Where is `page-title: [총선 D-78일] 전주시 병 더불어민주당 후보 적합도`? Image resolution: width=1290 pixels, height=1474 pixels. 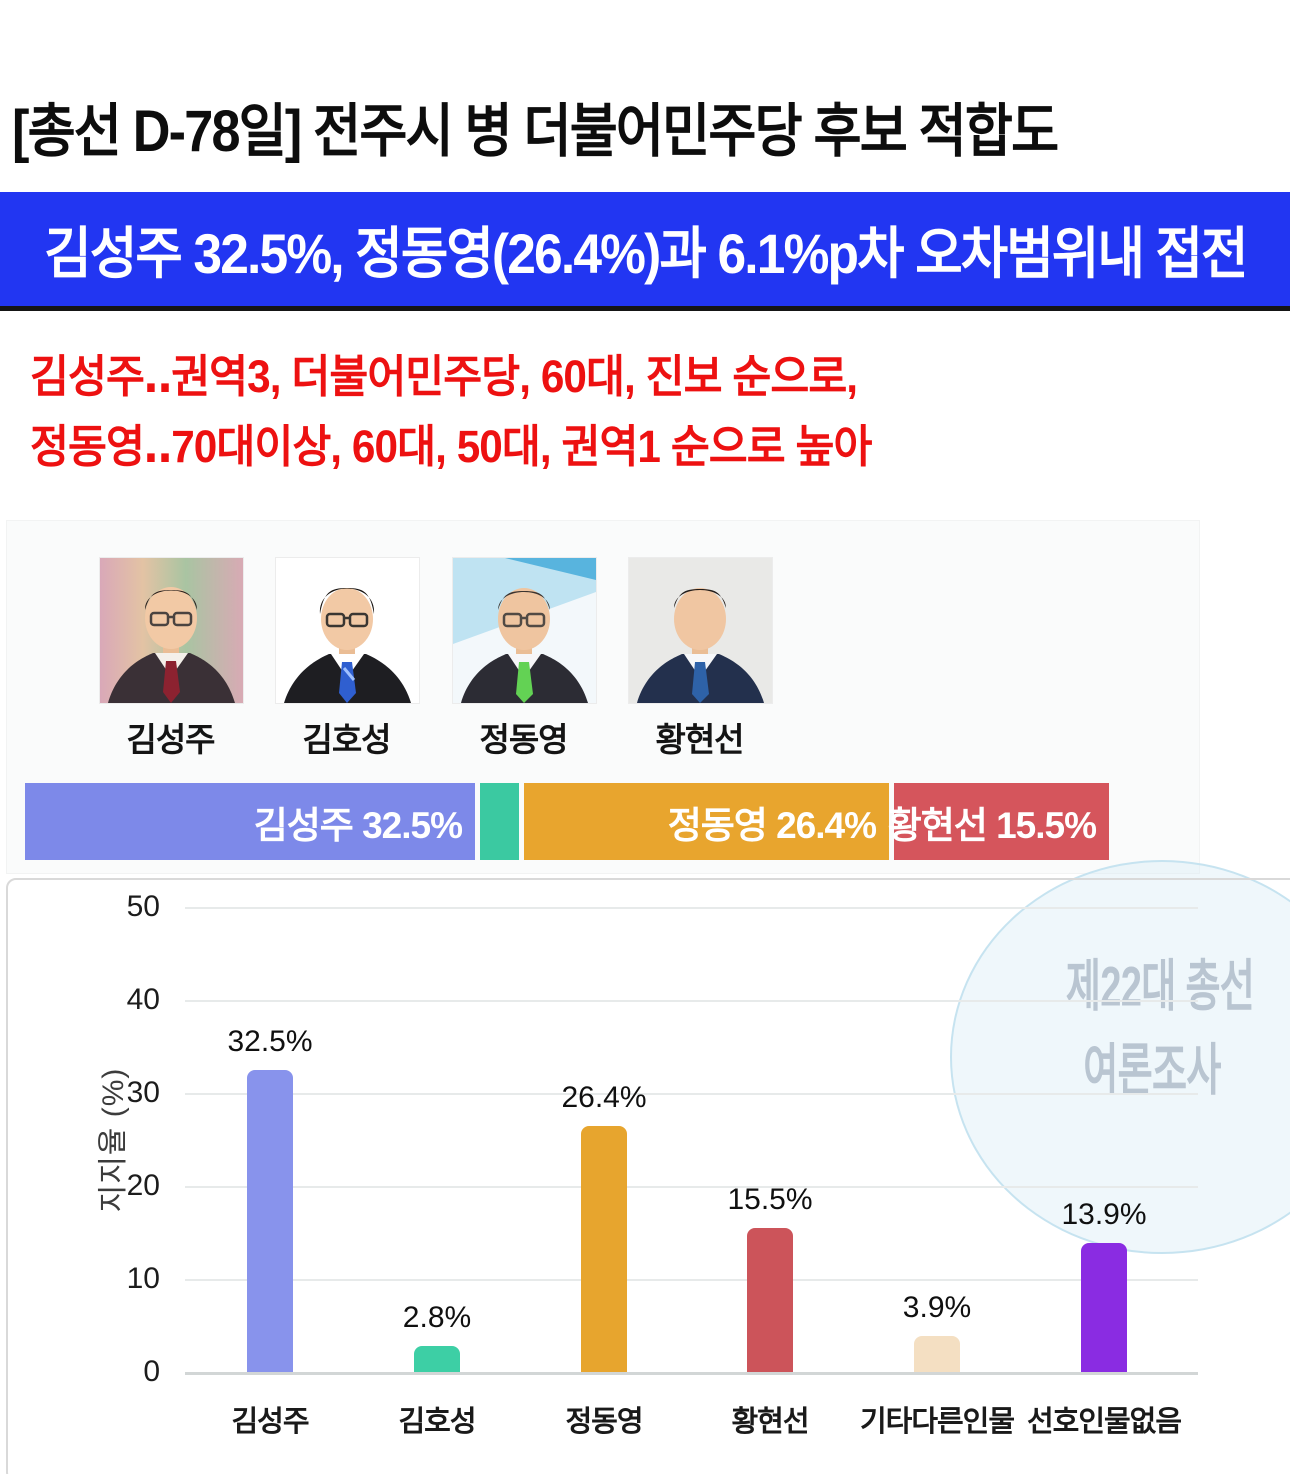 page-title: [총선 D-78일] 전주시 병 더불어민주당 후보 적합도 is located at coordinates (535, 131).